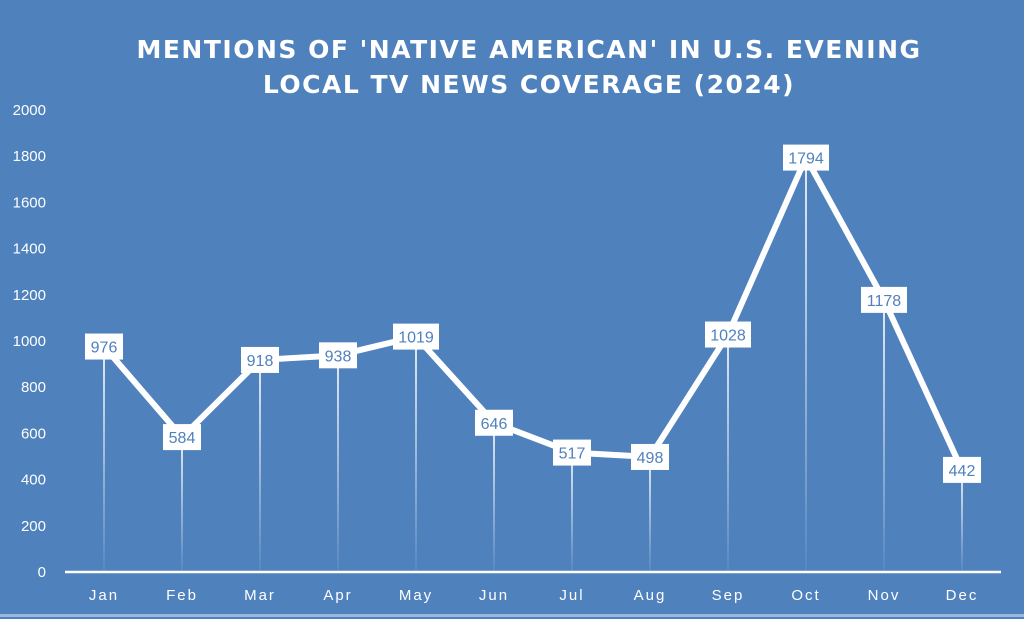  I want to click on data-label: 1019, so click(416, 338).